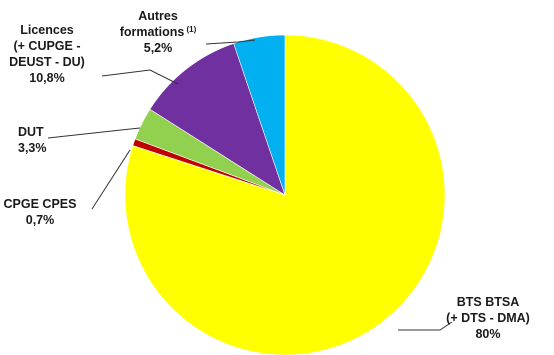 The image size is (554, 355). I want to click on slice-value-bts: 80%, so click(487, 334).